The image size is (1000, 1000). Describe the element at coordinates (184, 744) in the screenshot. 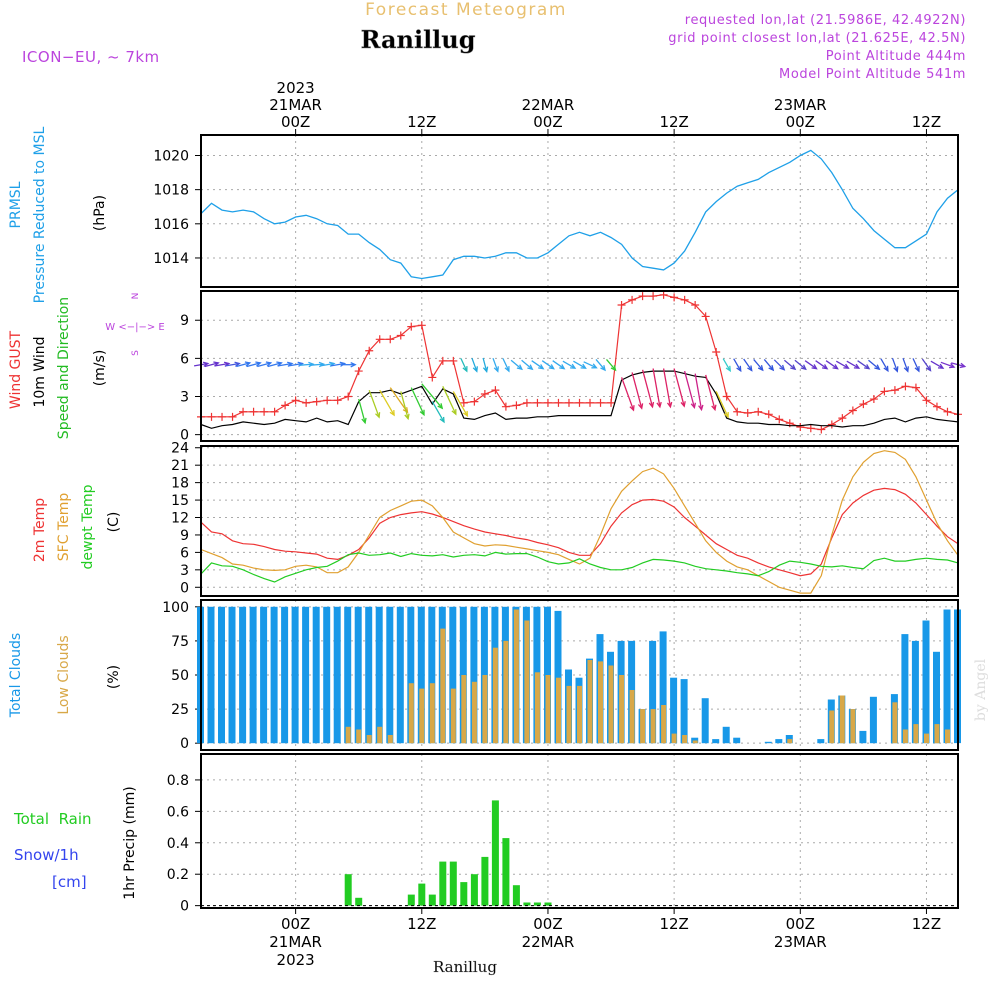

I see `y-tick-label: 0` at that location.